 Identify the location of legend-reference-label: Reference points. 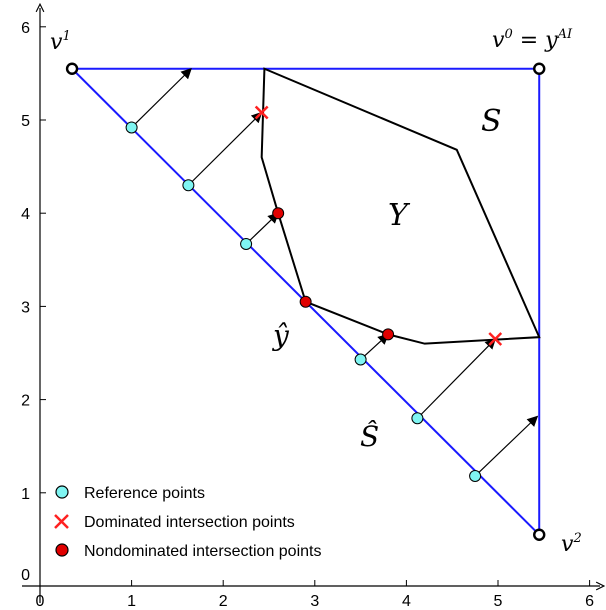
(144, 493).